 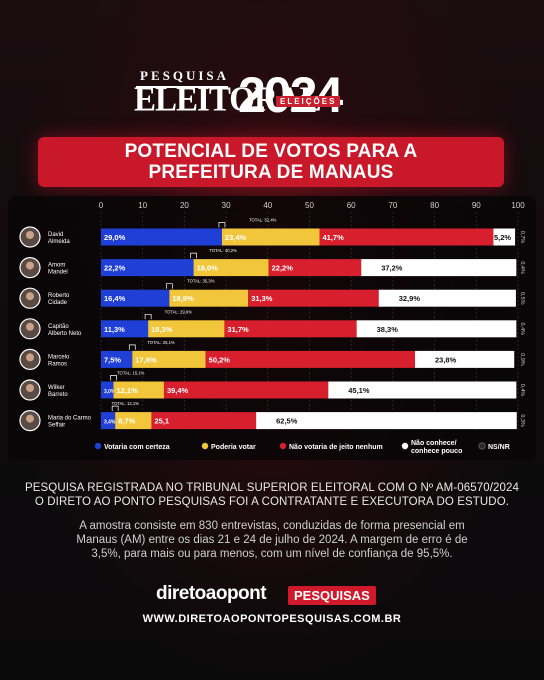 What do you see at coordinates (238, 329) in the screenshot?
I see `data-label: 31,7%` at bounding box center [238, 329].